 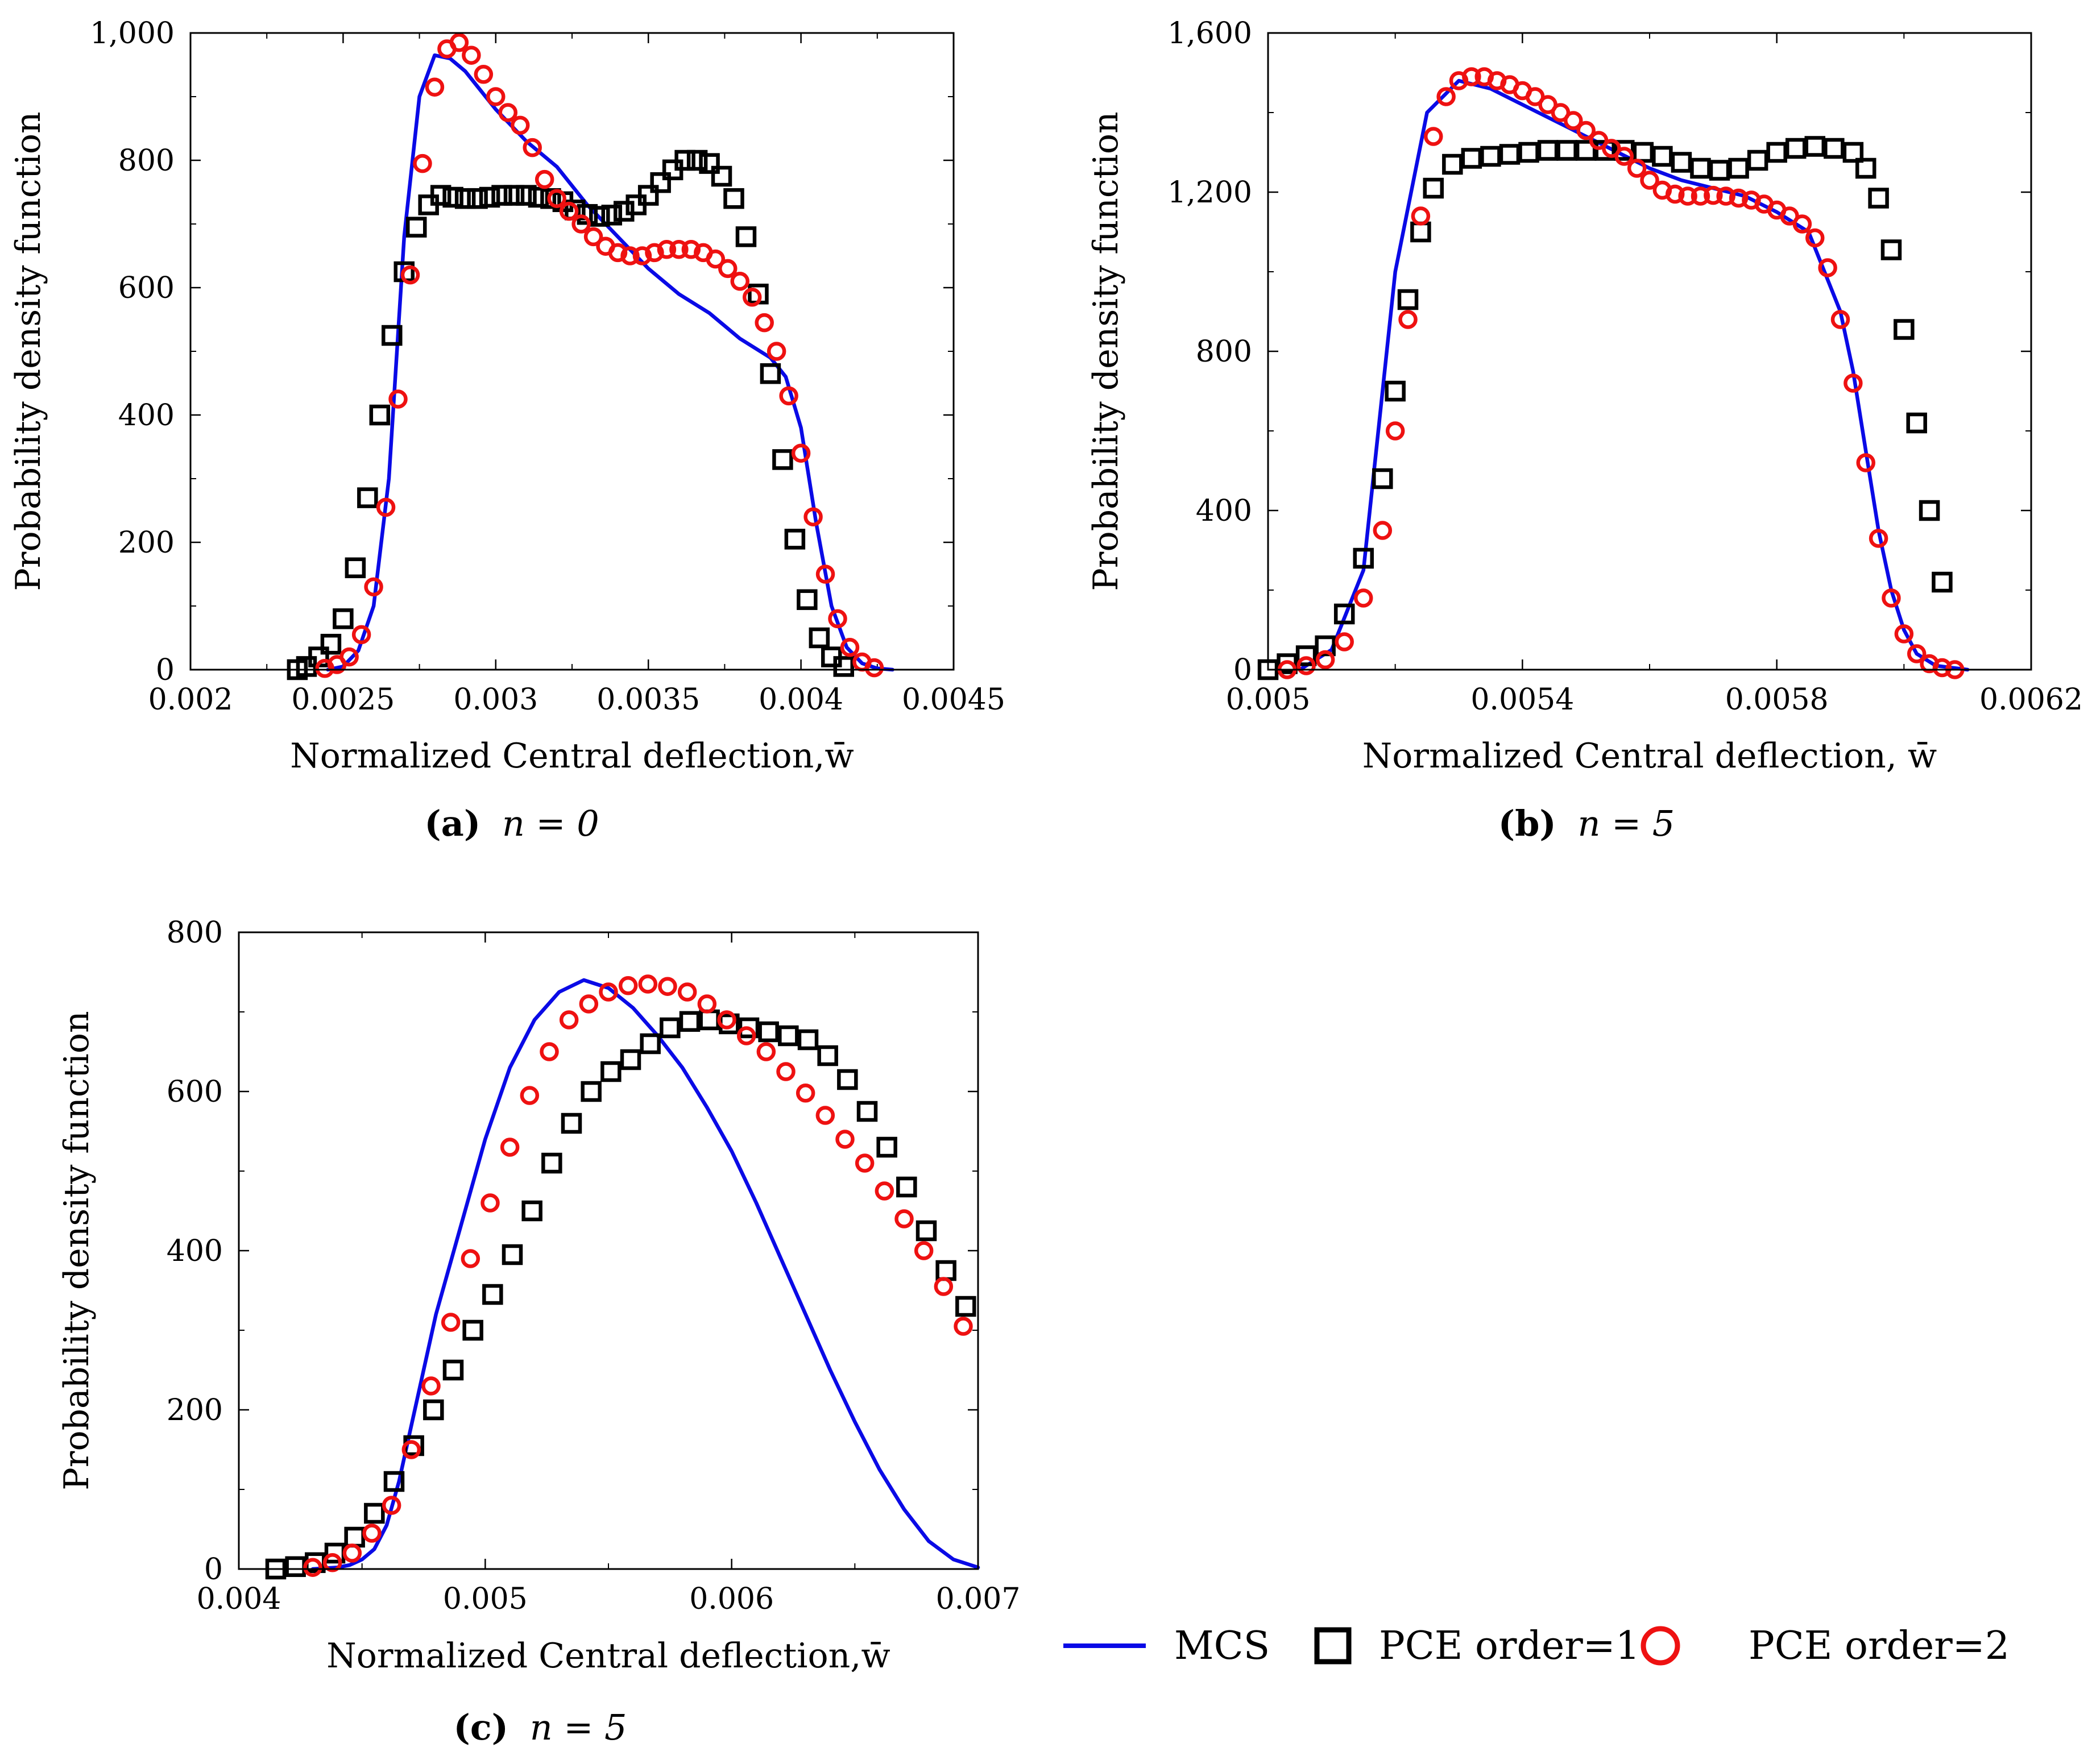 I want to click on caption-text-a: n = 0, so click(x=550, y=823).